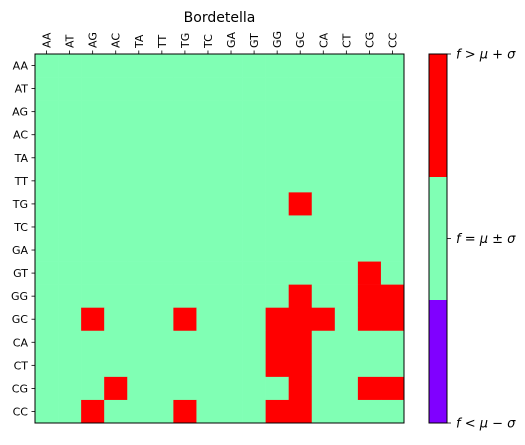  Describe the element at coordinates (47, 40) in the screenshot. I see `x-tick-label: AA` at that location.